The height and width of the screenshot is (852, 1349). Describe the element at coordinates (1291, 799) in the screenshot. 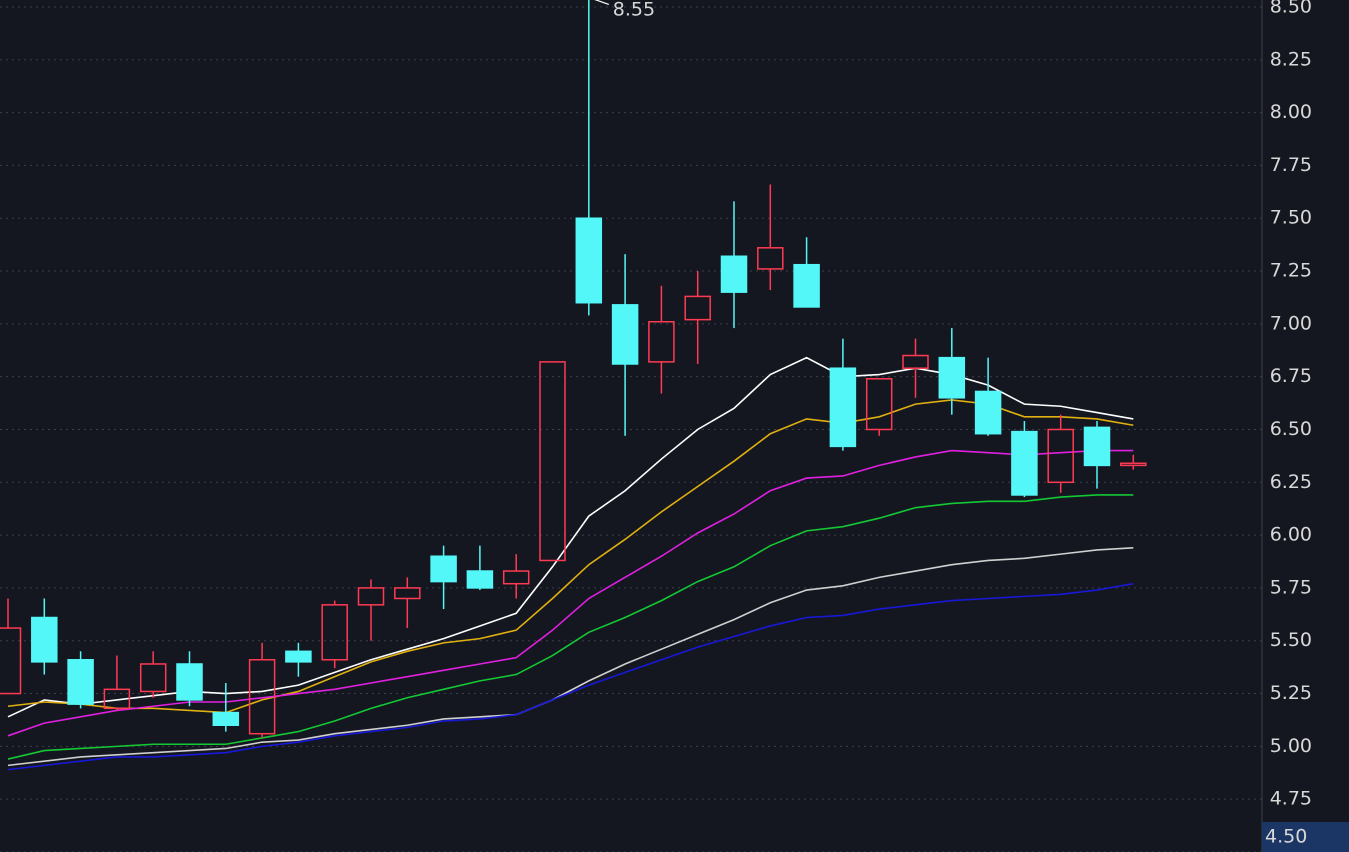

I see `y-tick-label: 4.75` at that location.